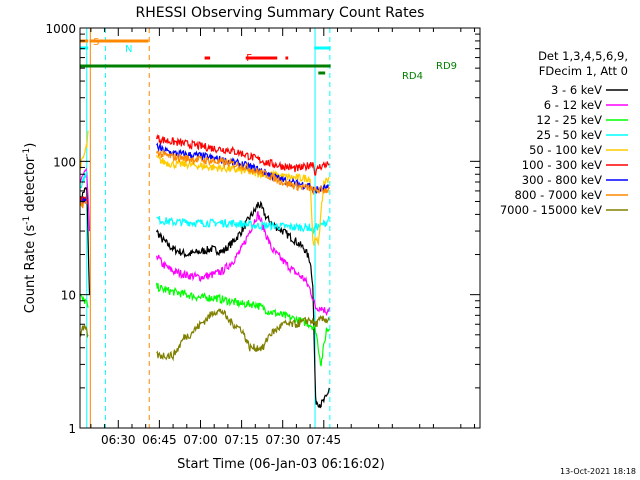 The width and height of the screenshot is (640, 480). What do you see at coordinates (241, 440) in the screenshot?
I see `x-tick-label-07-15: 07:15` at bounding box center [241, 440].